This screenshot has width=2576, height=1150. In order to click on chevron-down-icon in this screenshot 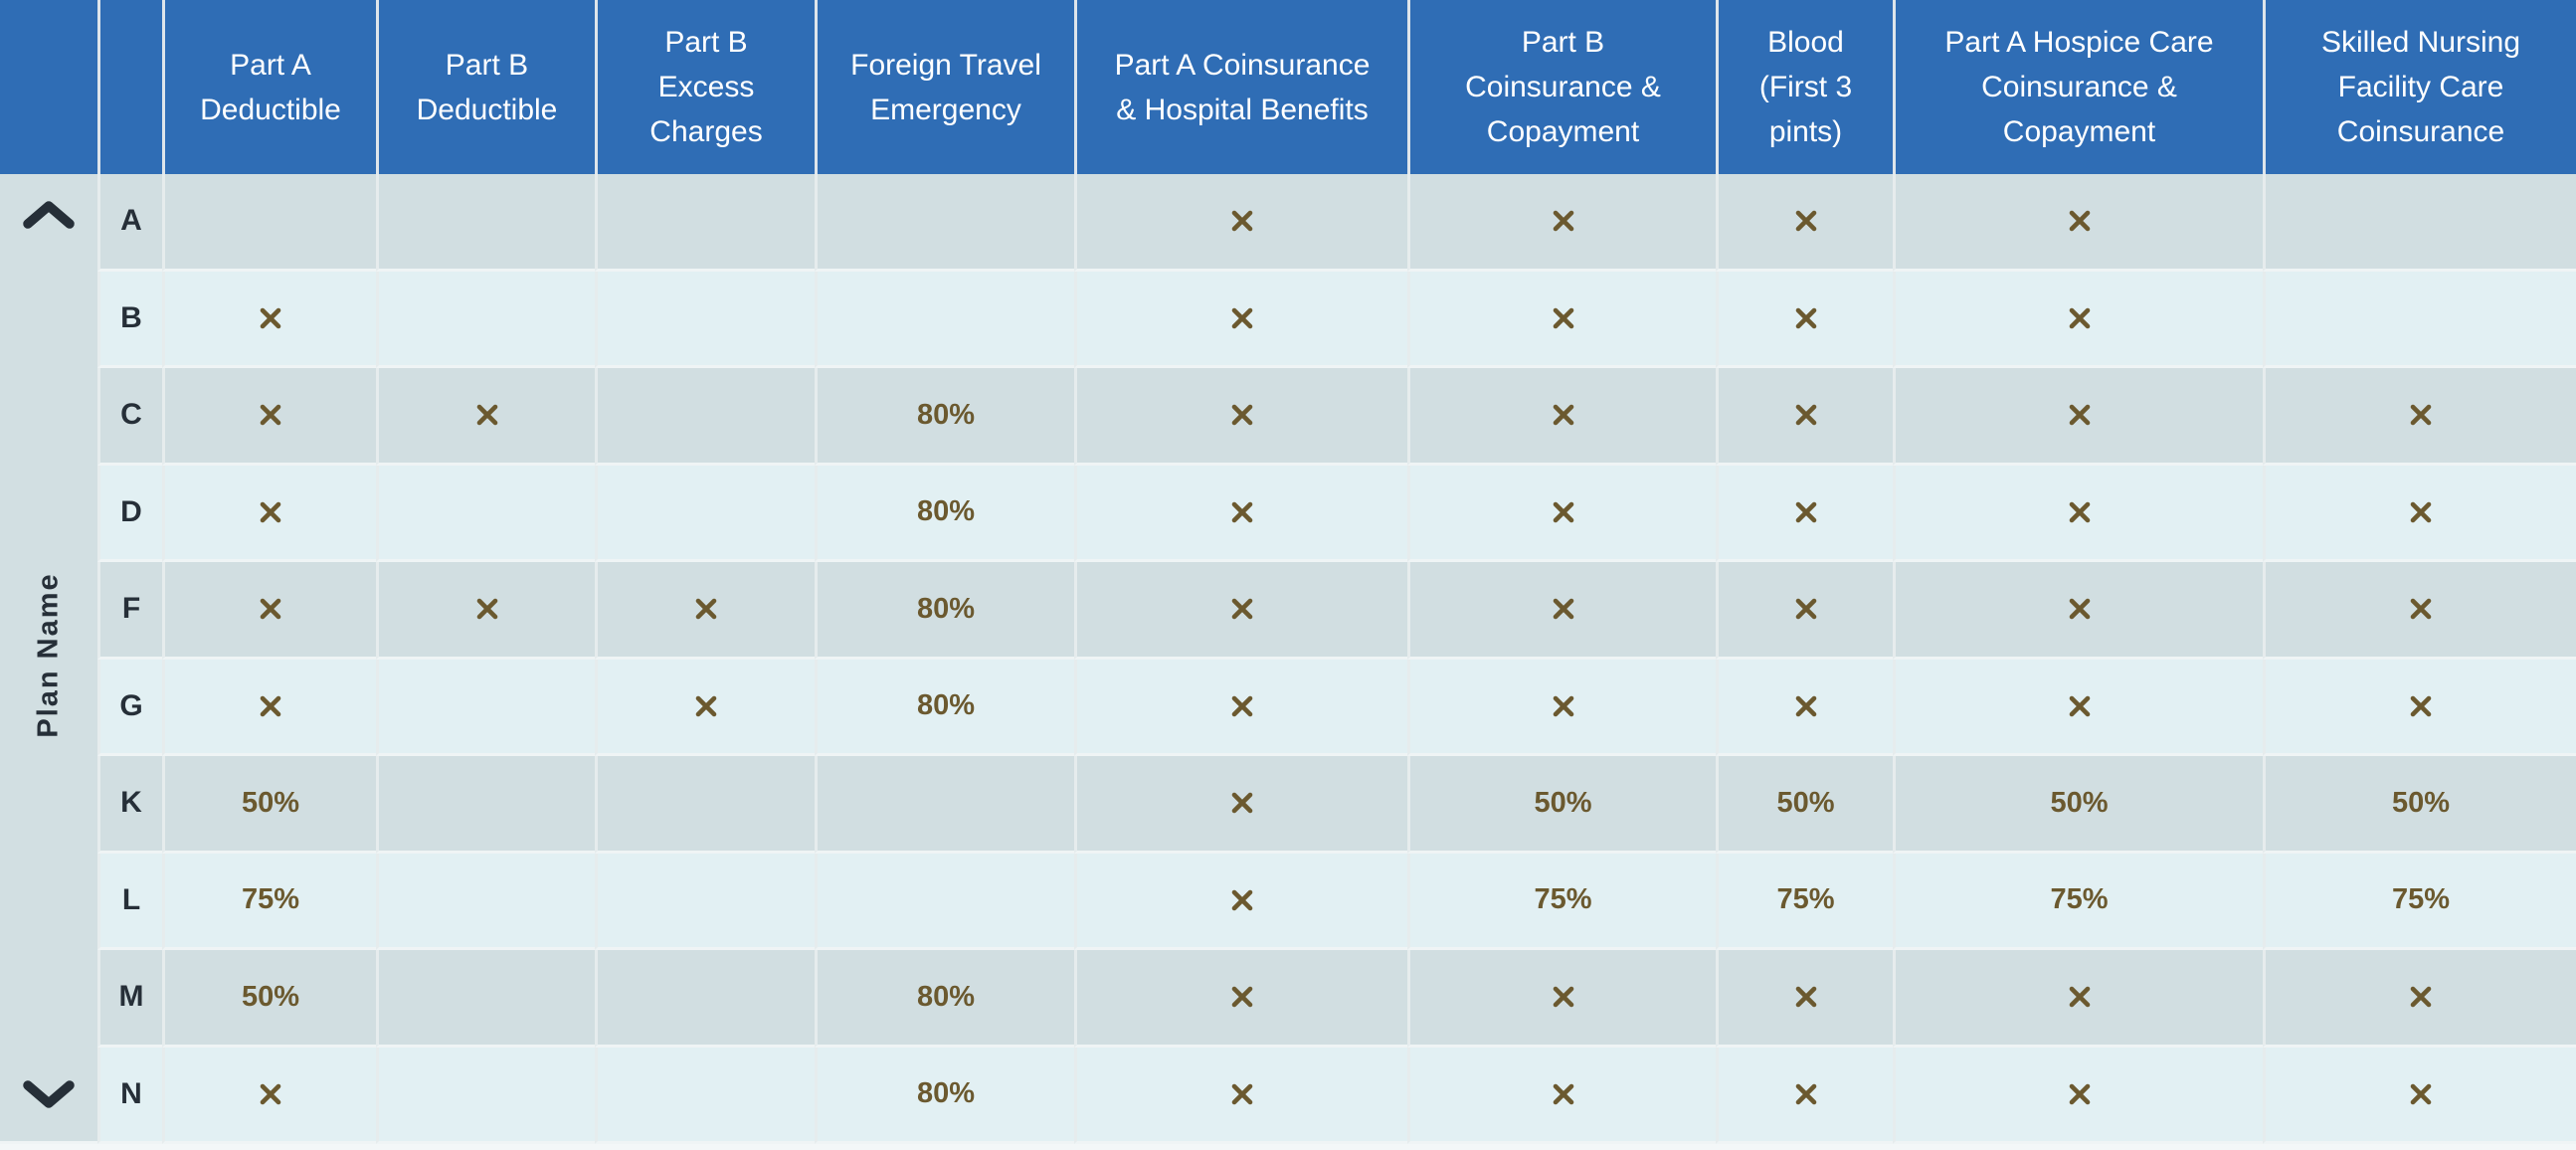, I will do `click(49, 1094)`.